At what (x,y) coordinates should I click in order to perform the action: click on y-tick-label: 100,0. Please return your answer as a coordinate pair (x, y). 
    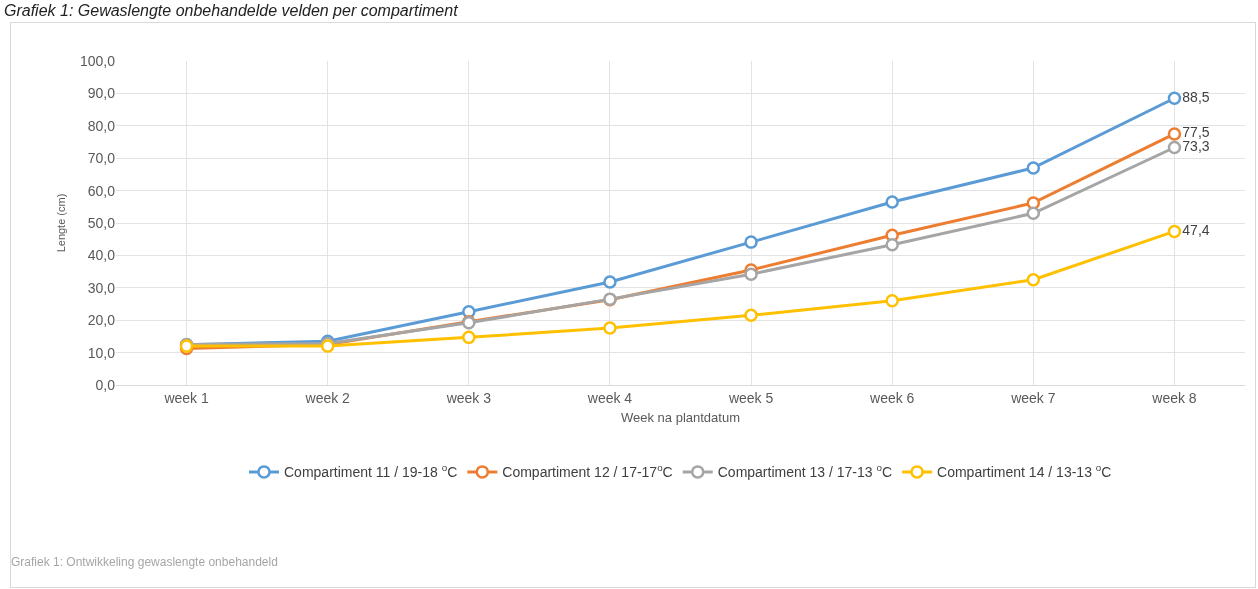
    Looking at the image, I should click on (97, 60).